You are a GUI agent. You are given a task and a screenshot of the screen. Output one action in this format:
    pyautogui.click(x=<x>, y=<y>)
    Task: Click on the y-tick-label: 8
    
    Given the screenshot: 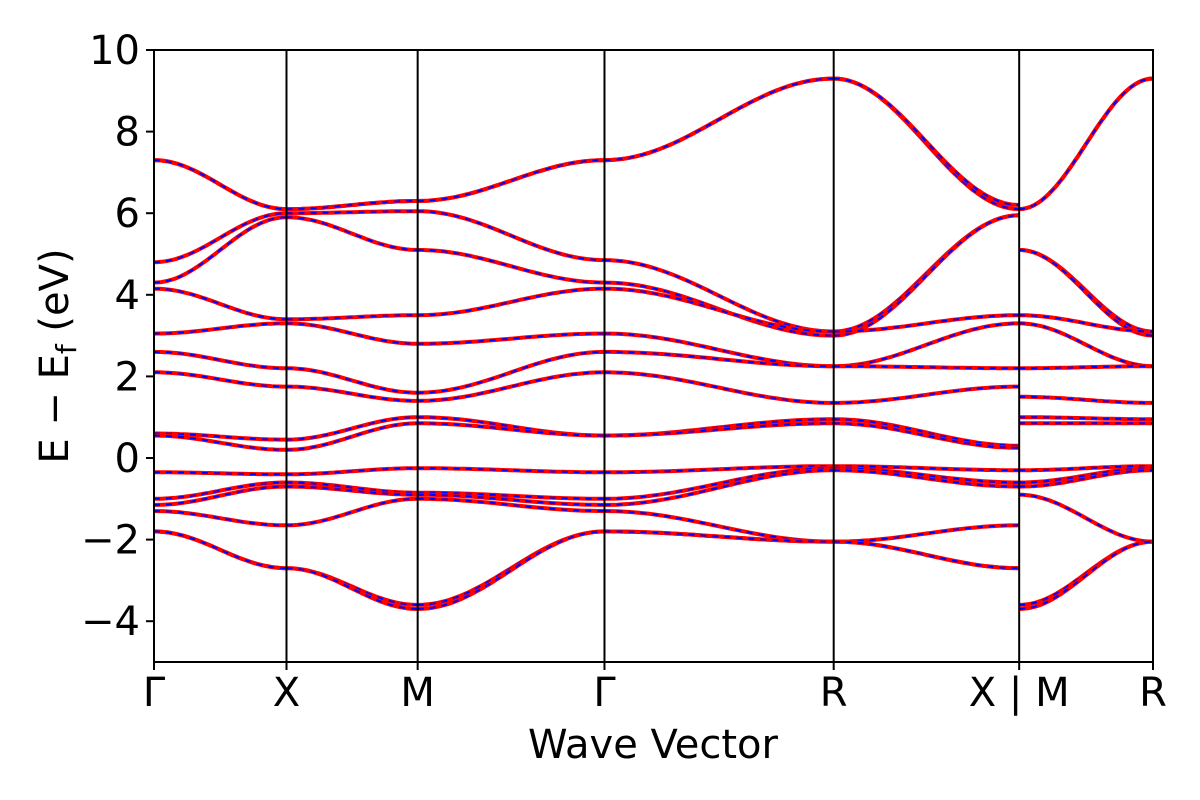 What is the action you would take?
    pyautogui.click(x=127, y=133)
    